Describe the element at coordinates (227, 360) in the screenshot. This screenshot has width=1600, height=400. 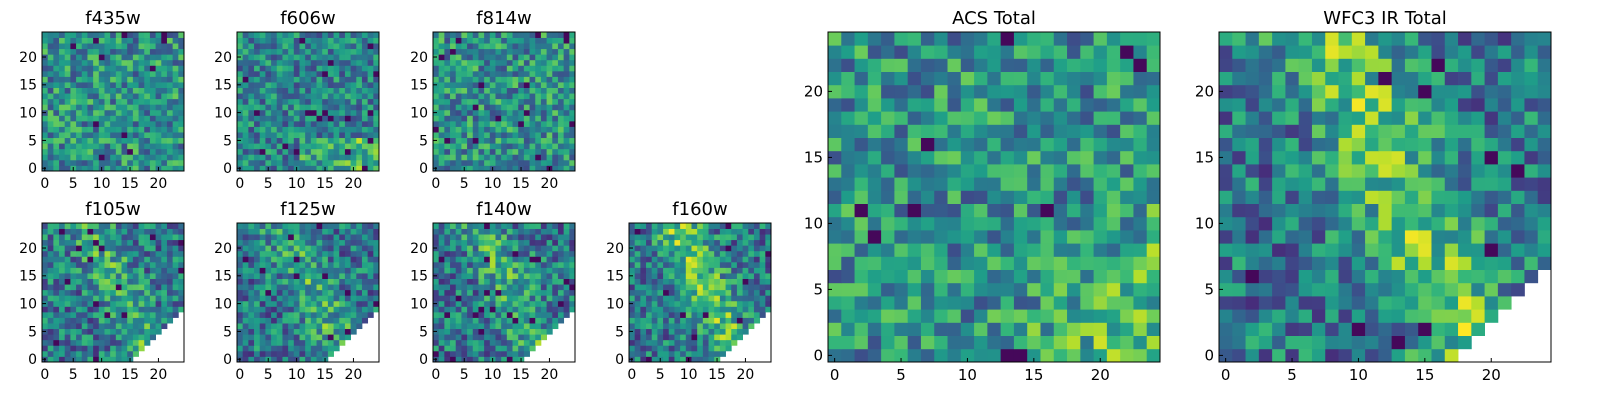
I see `y-tick-label: 0` at that location.